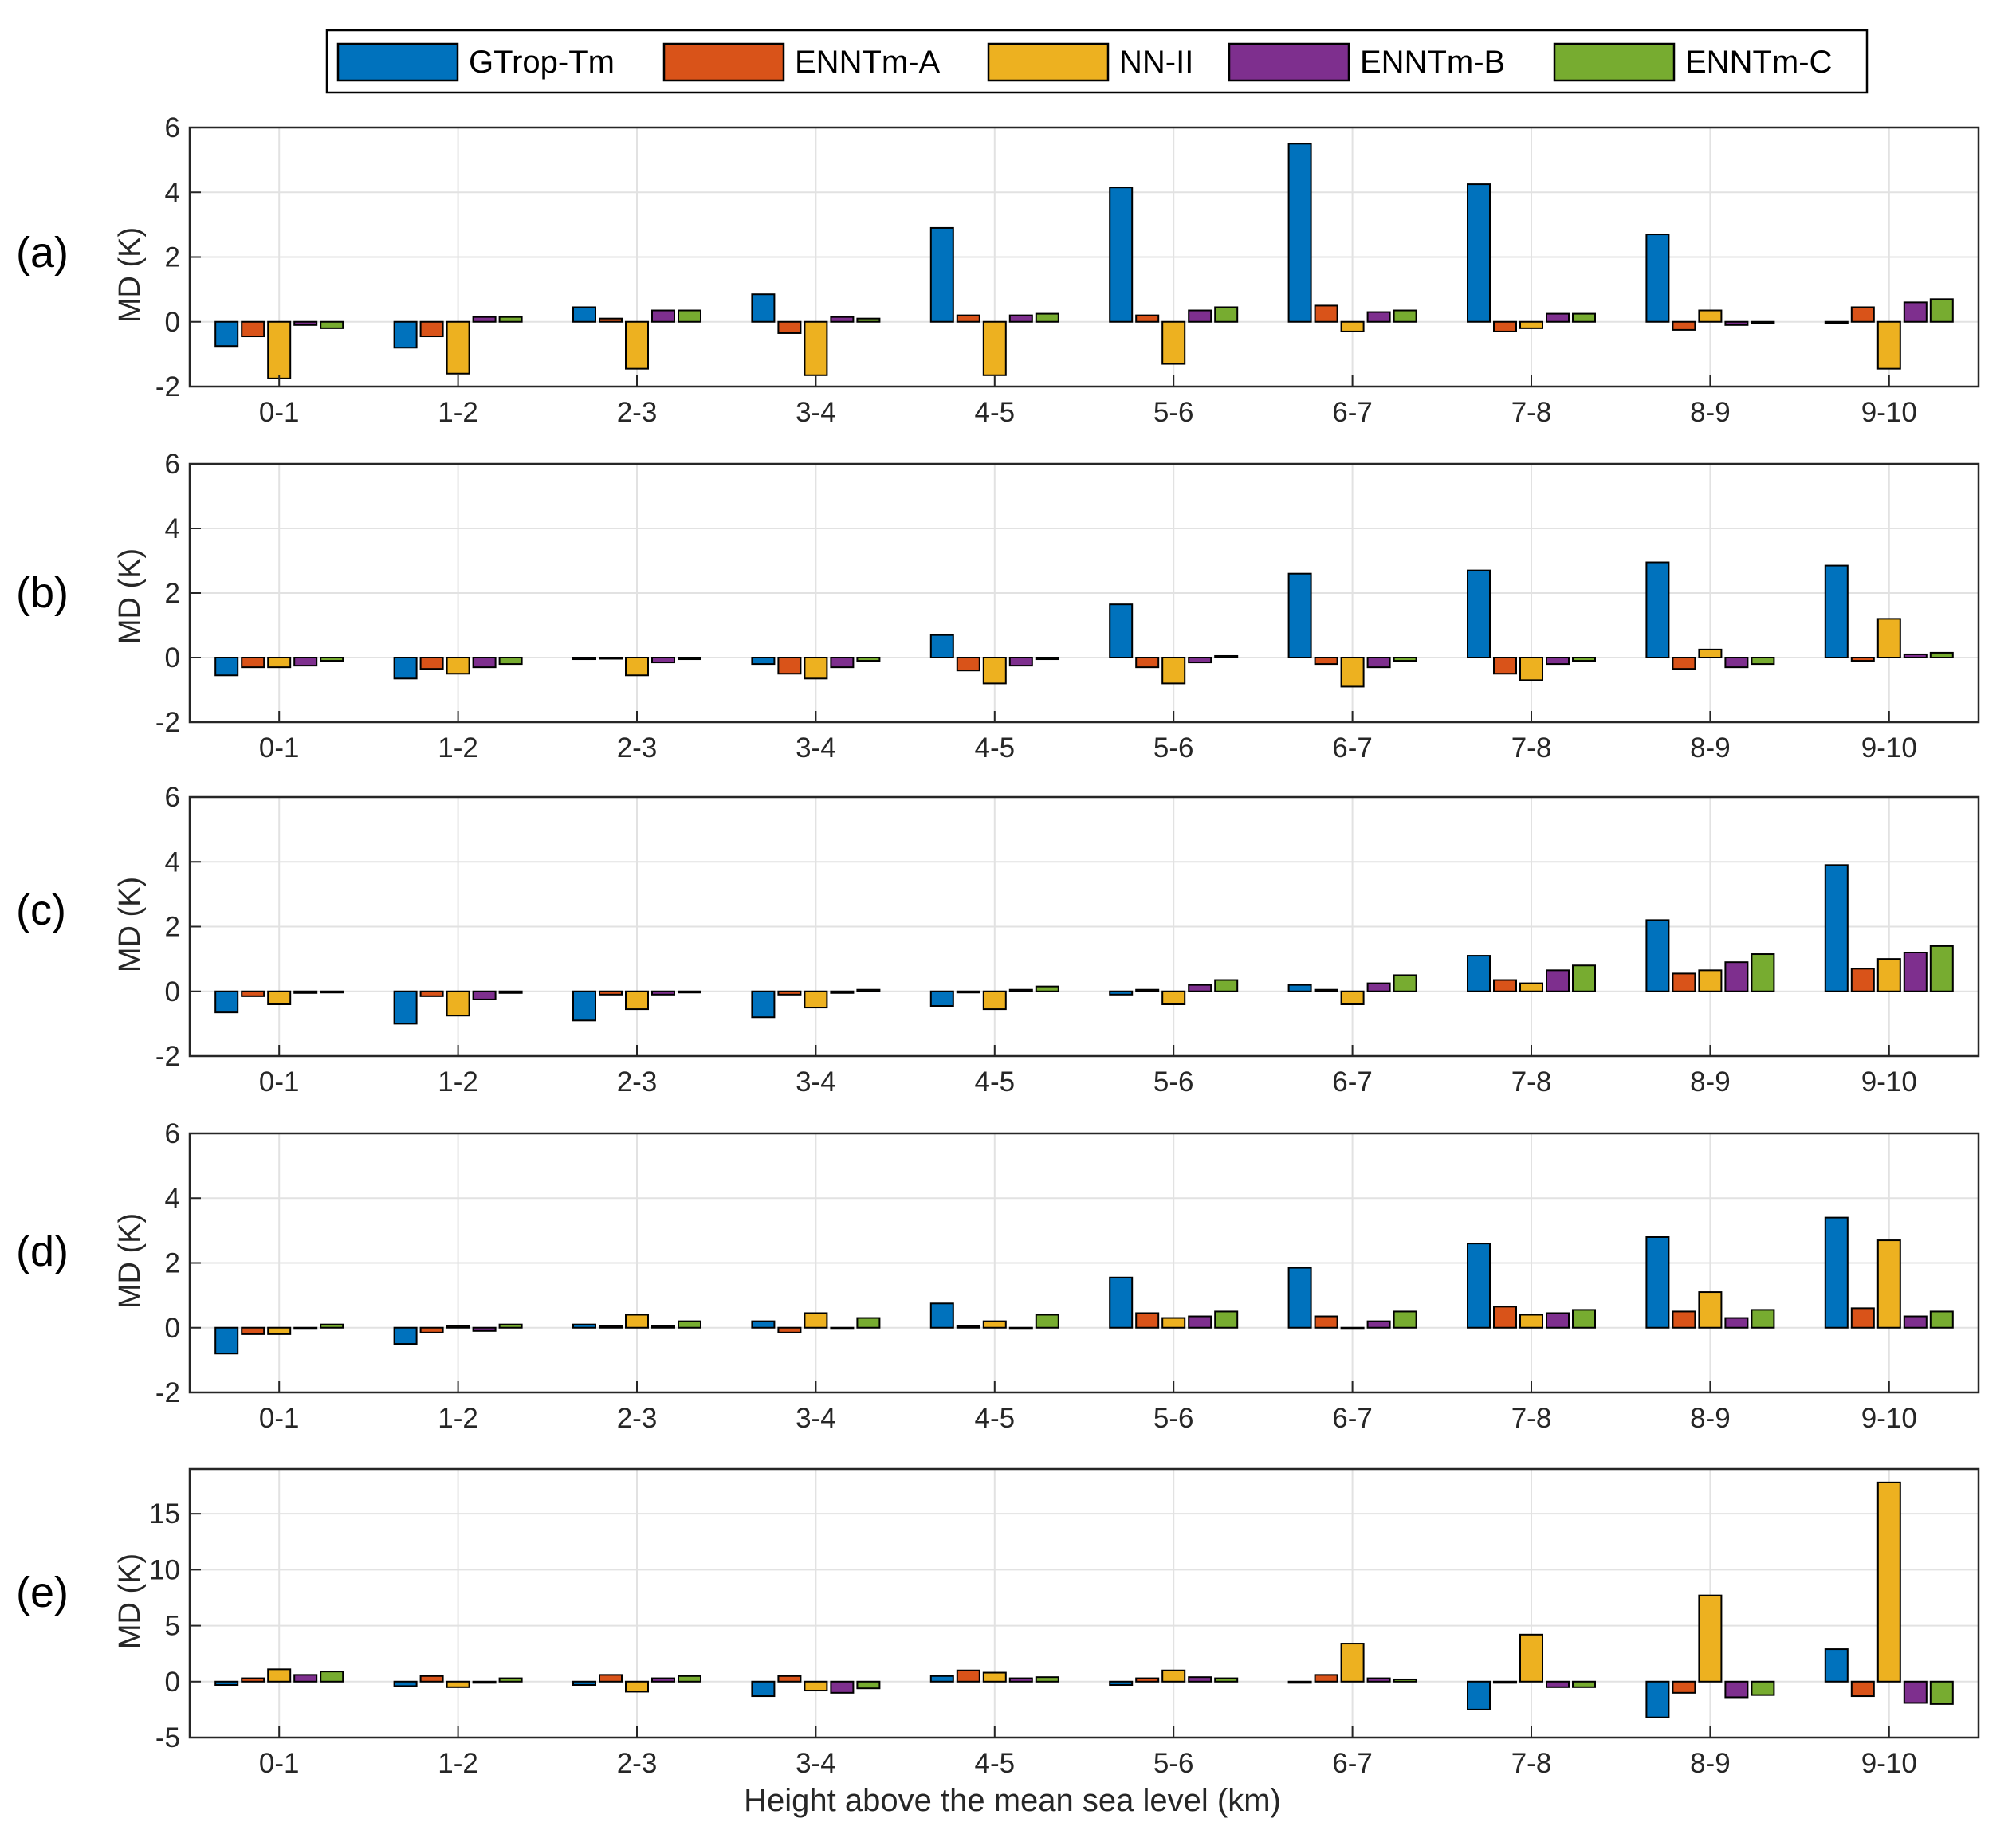 The image size is (2016, 1838). What do you see at coordinates (279, 1763) in the screenshot?
I see `x-tick-label: 0-1` at bounding box center [279, 1763].